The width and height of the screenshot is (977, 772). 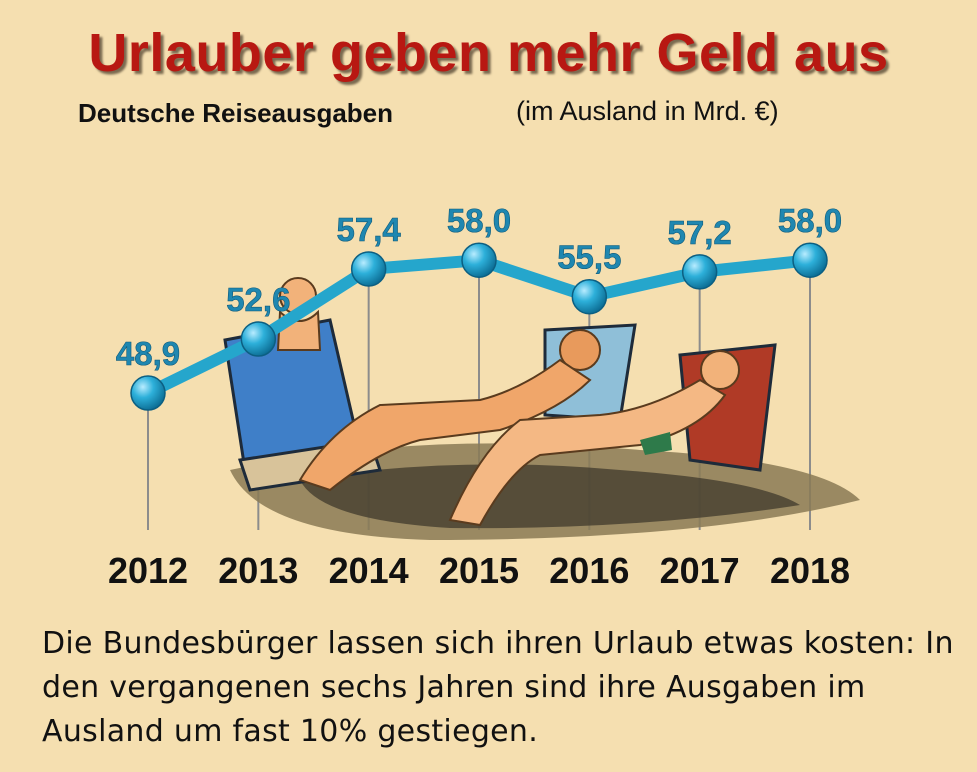 I want to click on x-tick-label-2016: 2016, so click(x=589, y=570).